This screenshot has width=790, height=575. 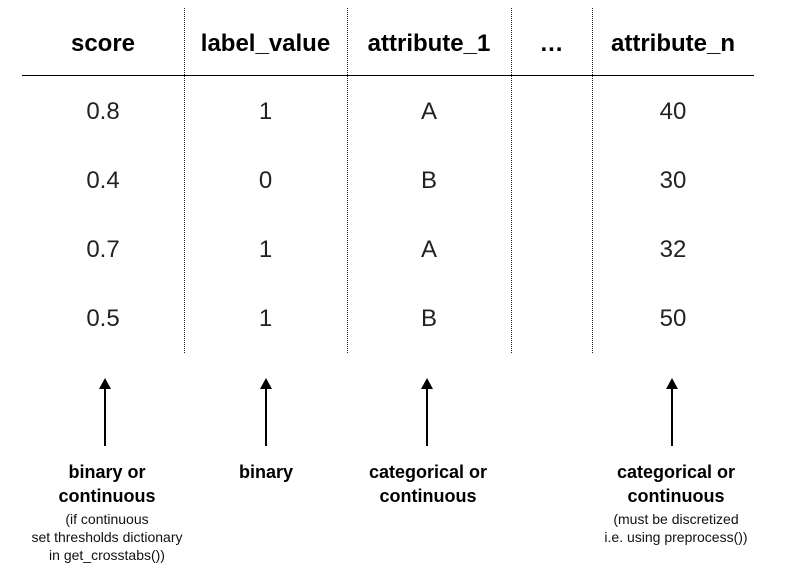 What do you see at coordinates (673, 111) in the screenshot?
I see `table-cell-attribute-n: 40` at bounding box center [673, 111].